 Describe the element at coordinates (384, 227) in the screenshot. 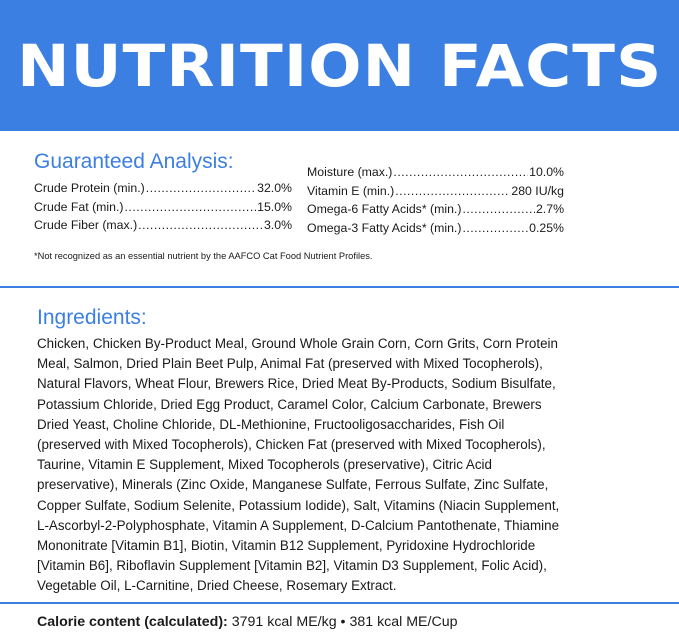

I see `analysis-label: Omega-3 Fatty Acids* (min.)` at that location.